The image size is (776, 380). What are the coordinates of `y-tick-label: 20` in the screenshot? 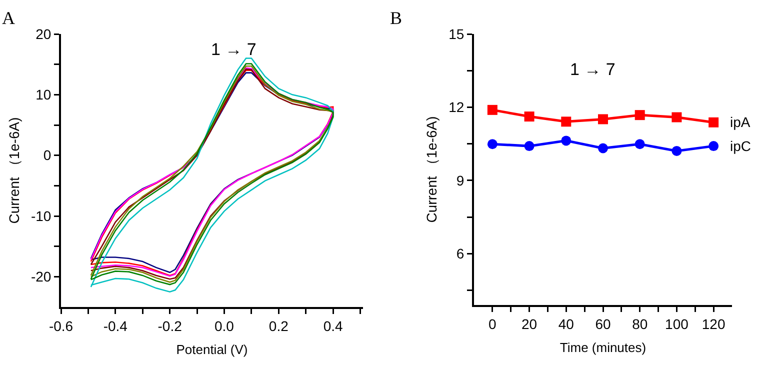 It's located at (44, 34).